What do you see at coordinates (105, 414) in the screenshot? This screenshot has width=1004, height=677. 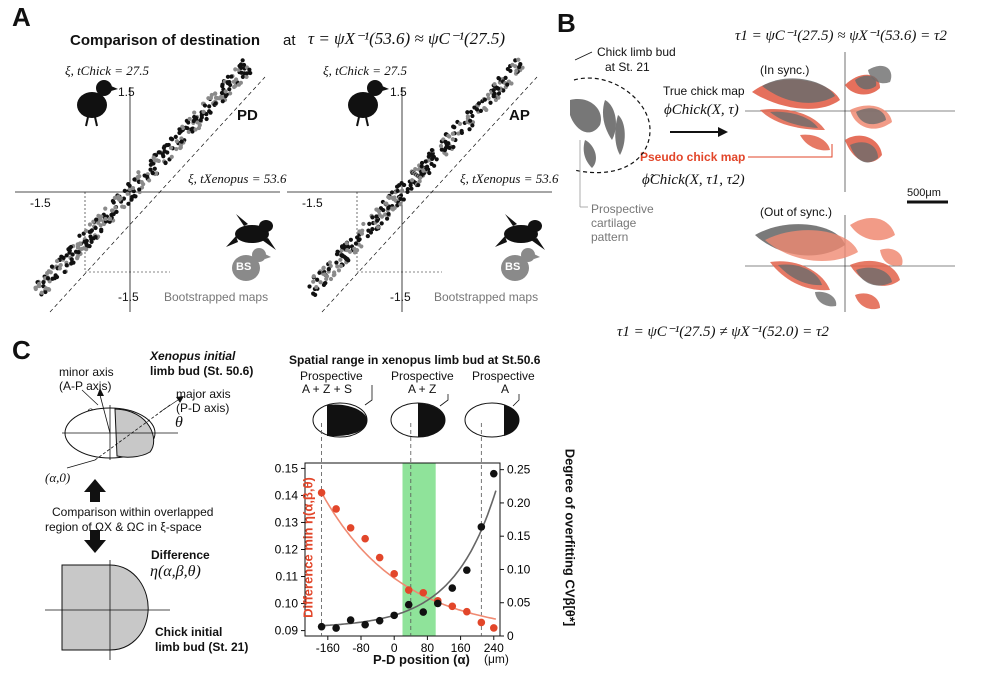 I see `minor-axis-line` at bounding box center [105, 414].